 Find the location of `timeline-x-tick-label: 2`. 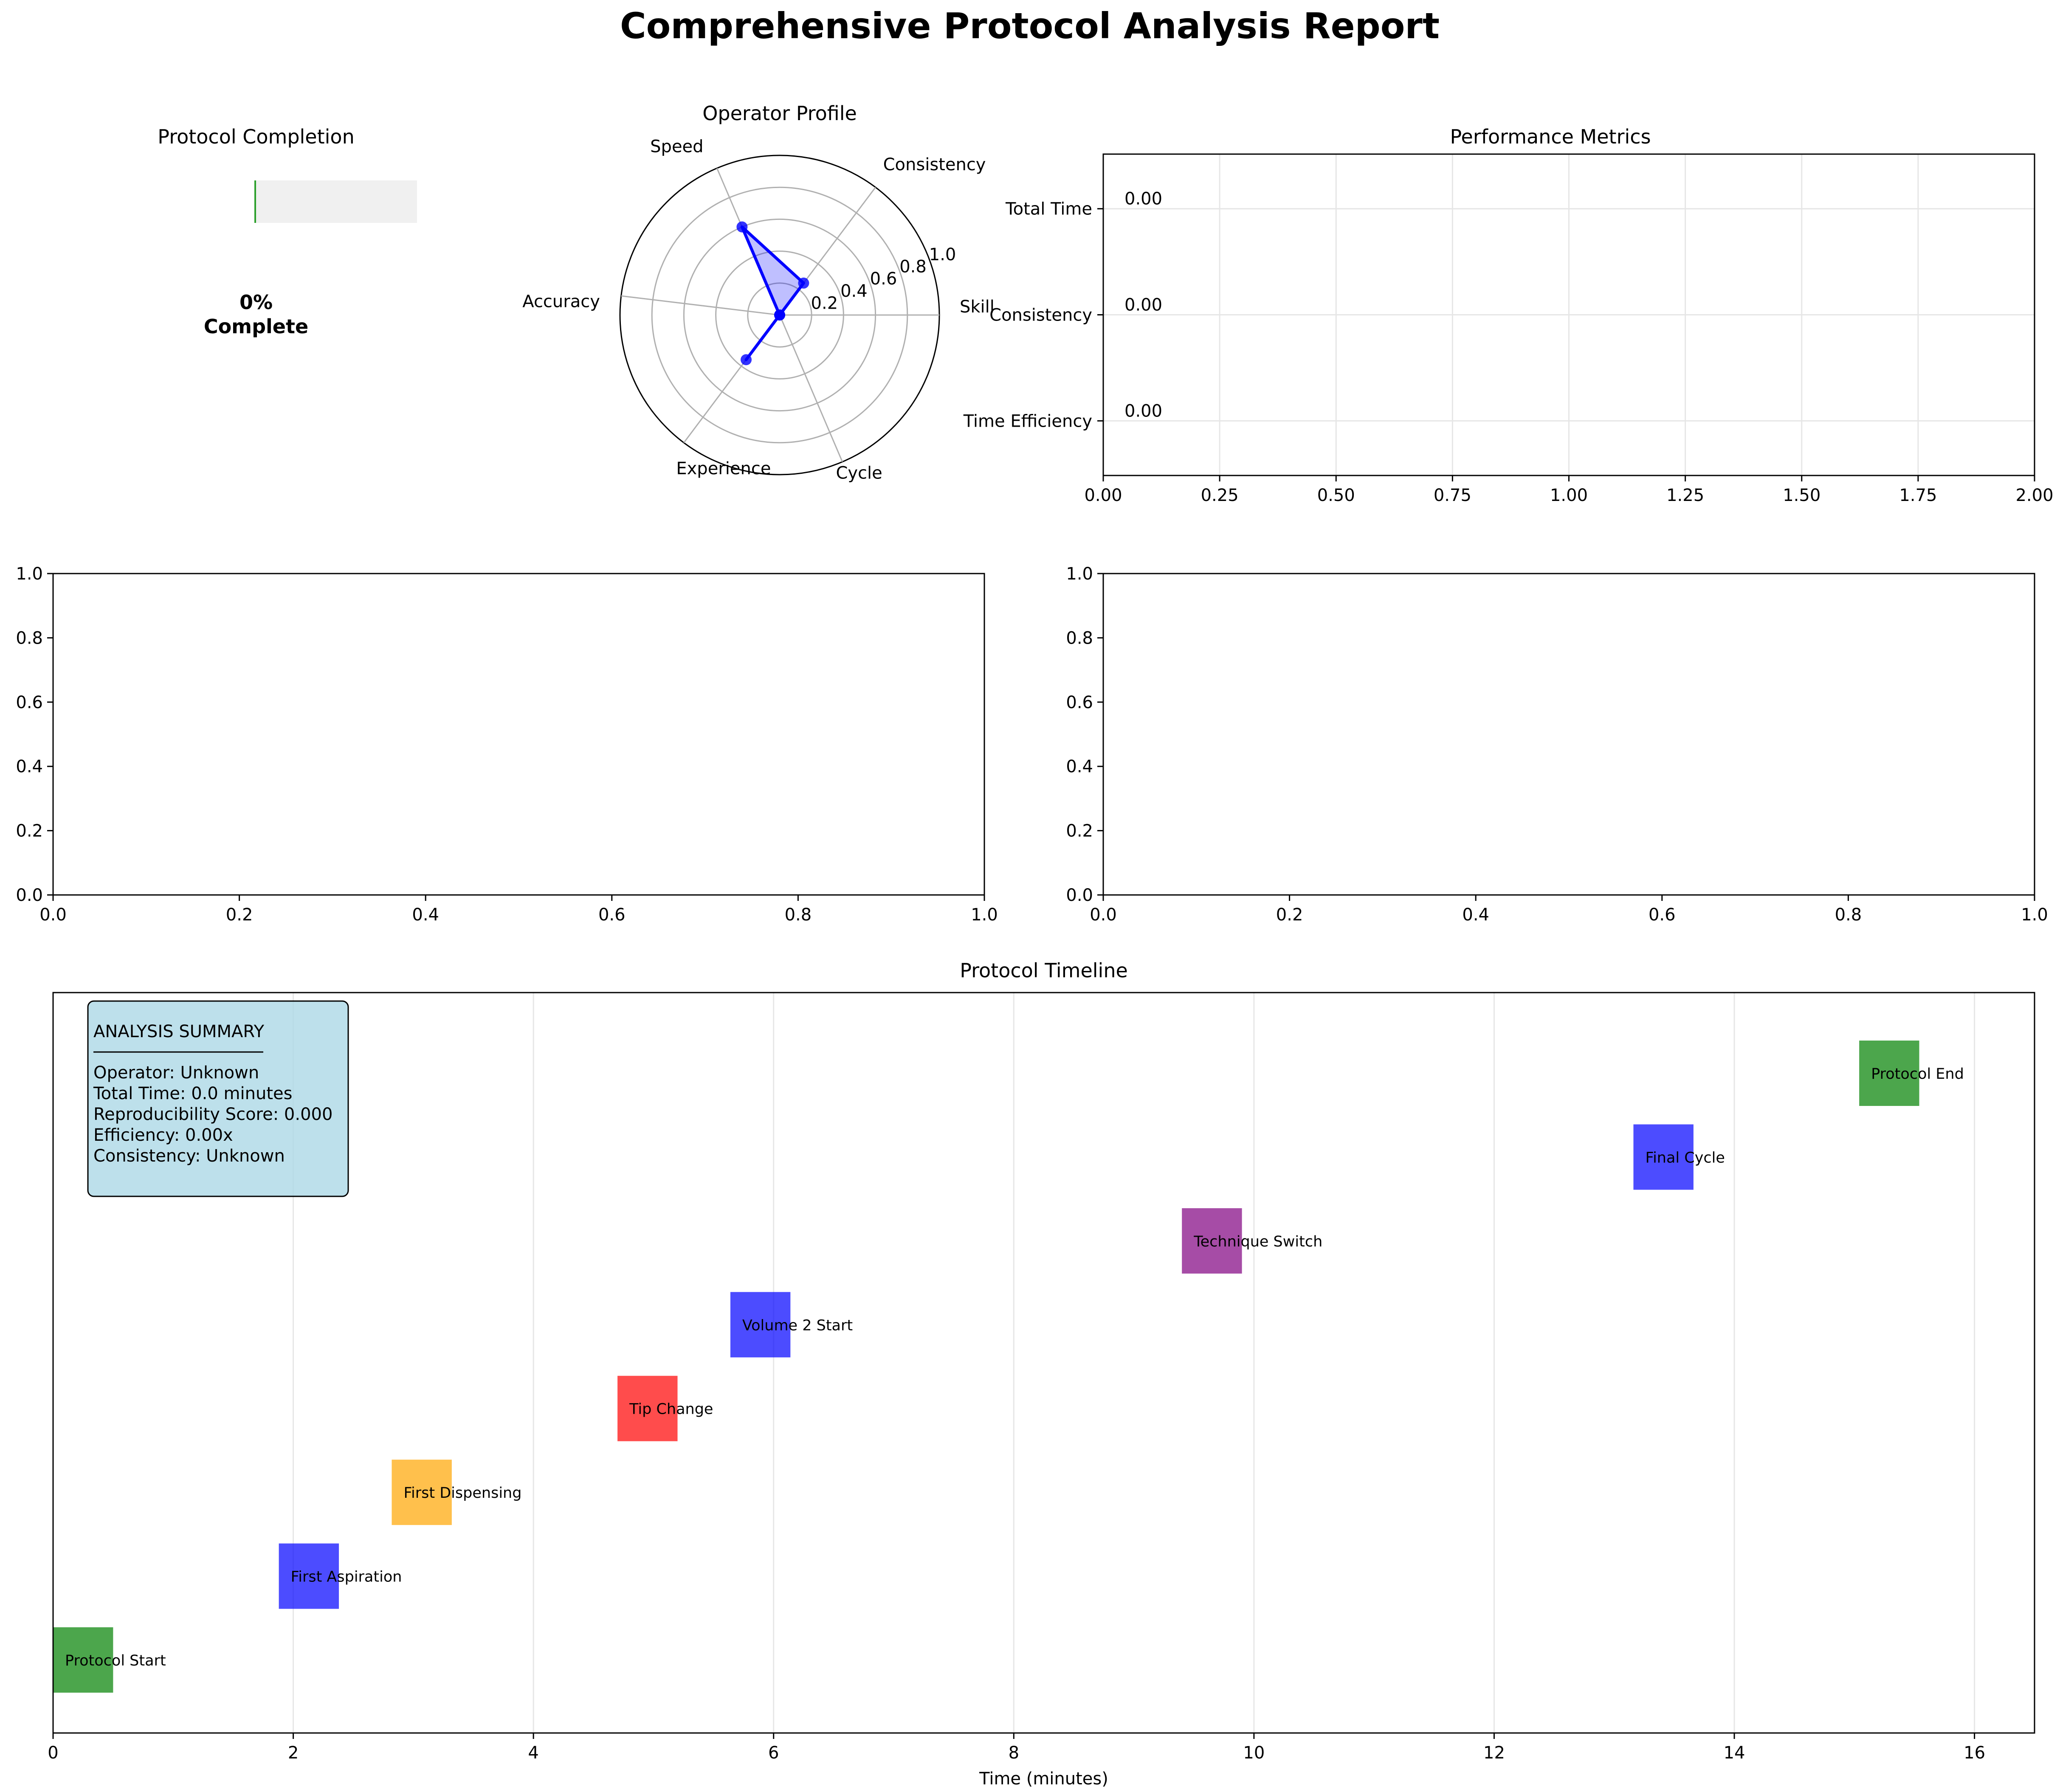

timeline-x-tick-label: 2 is located at coordinates (293, 1753).